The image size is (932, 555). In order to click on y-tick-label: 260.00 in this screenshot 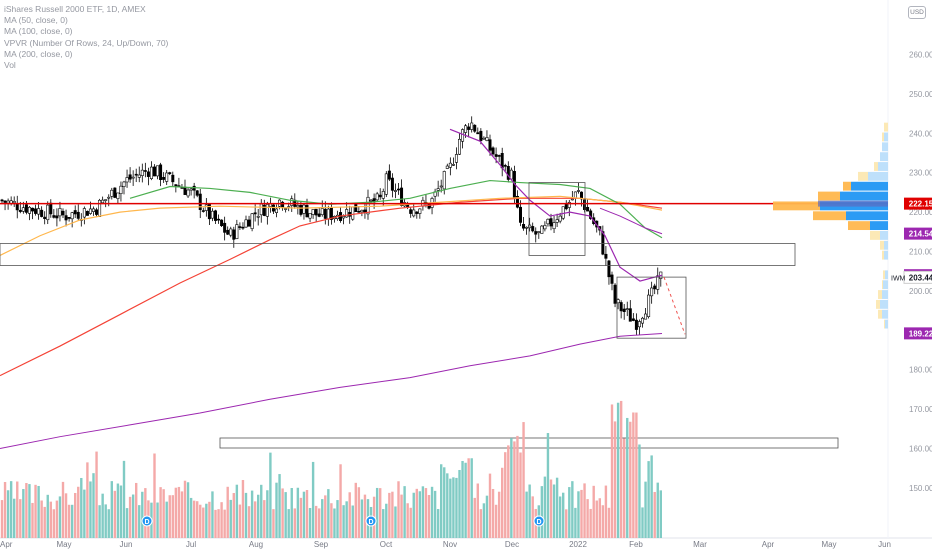, I will do `click(920, 55)`.